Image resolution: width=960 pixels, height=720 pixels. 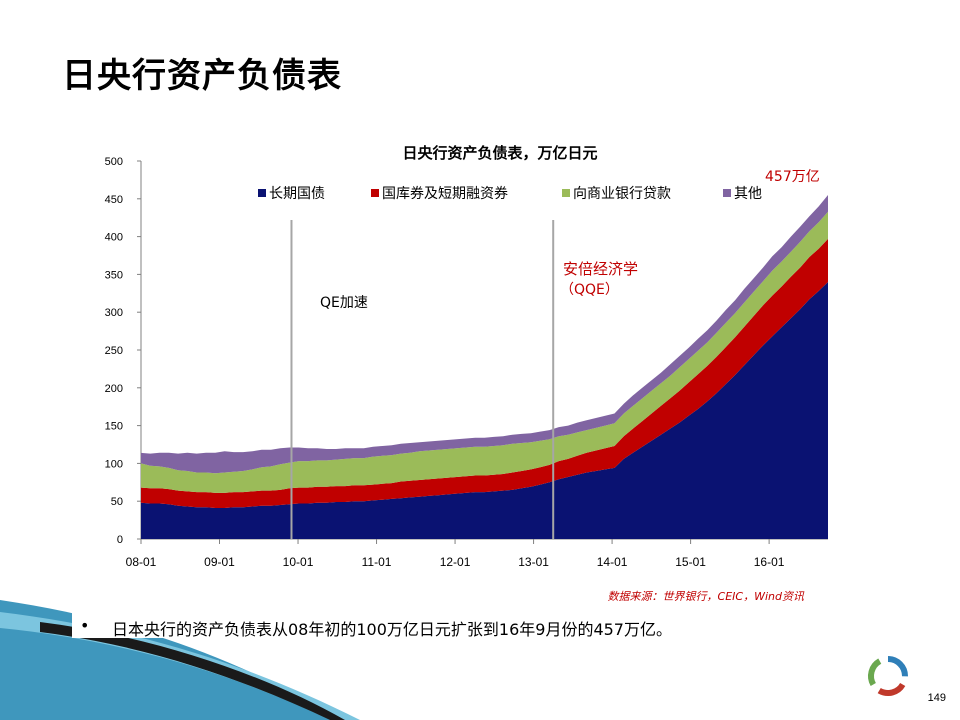 What do you see at coordinates (510, 194) in the screenshot?
I see `chart-legend: 长期国债 国库券及短期融资券 向商业银行贷款 其他` at bounding box center [510, 194].